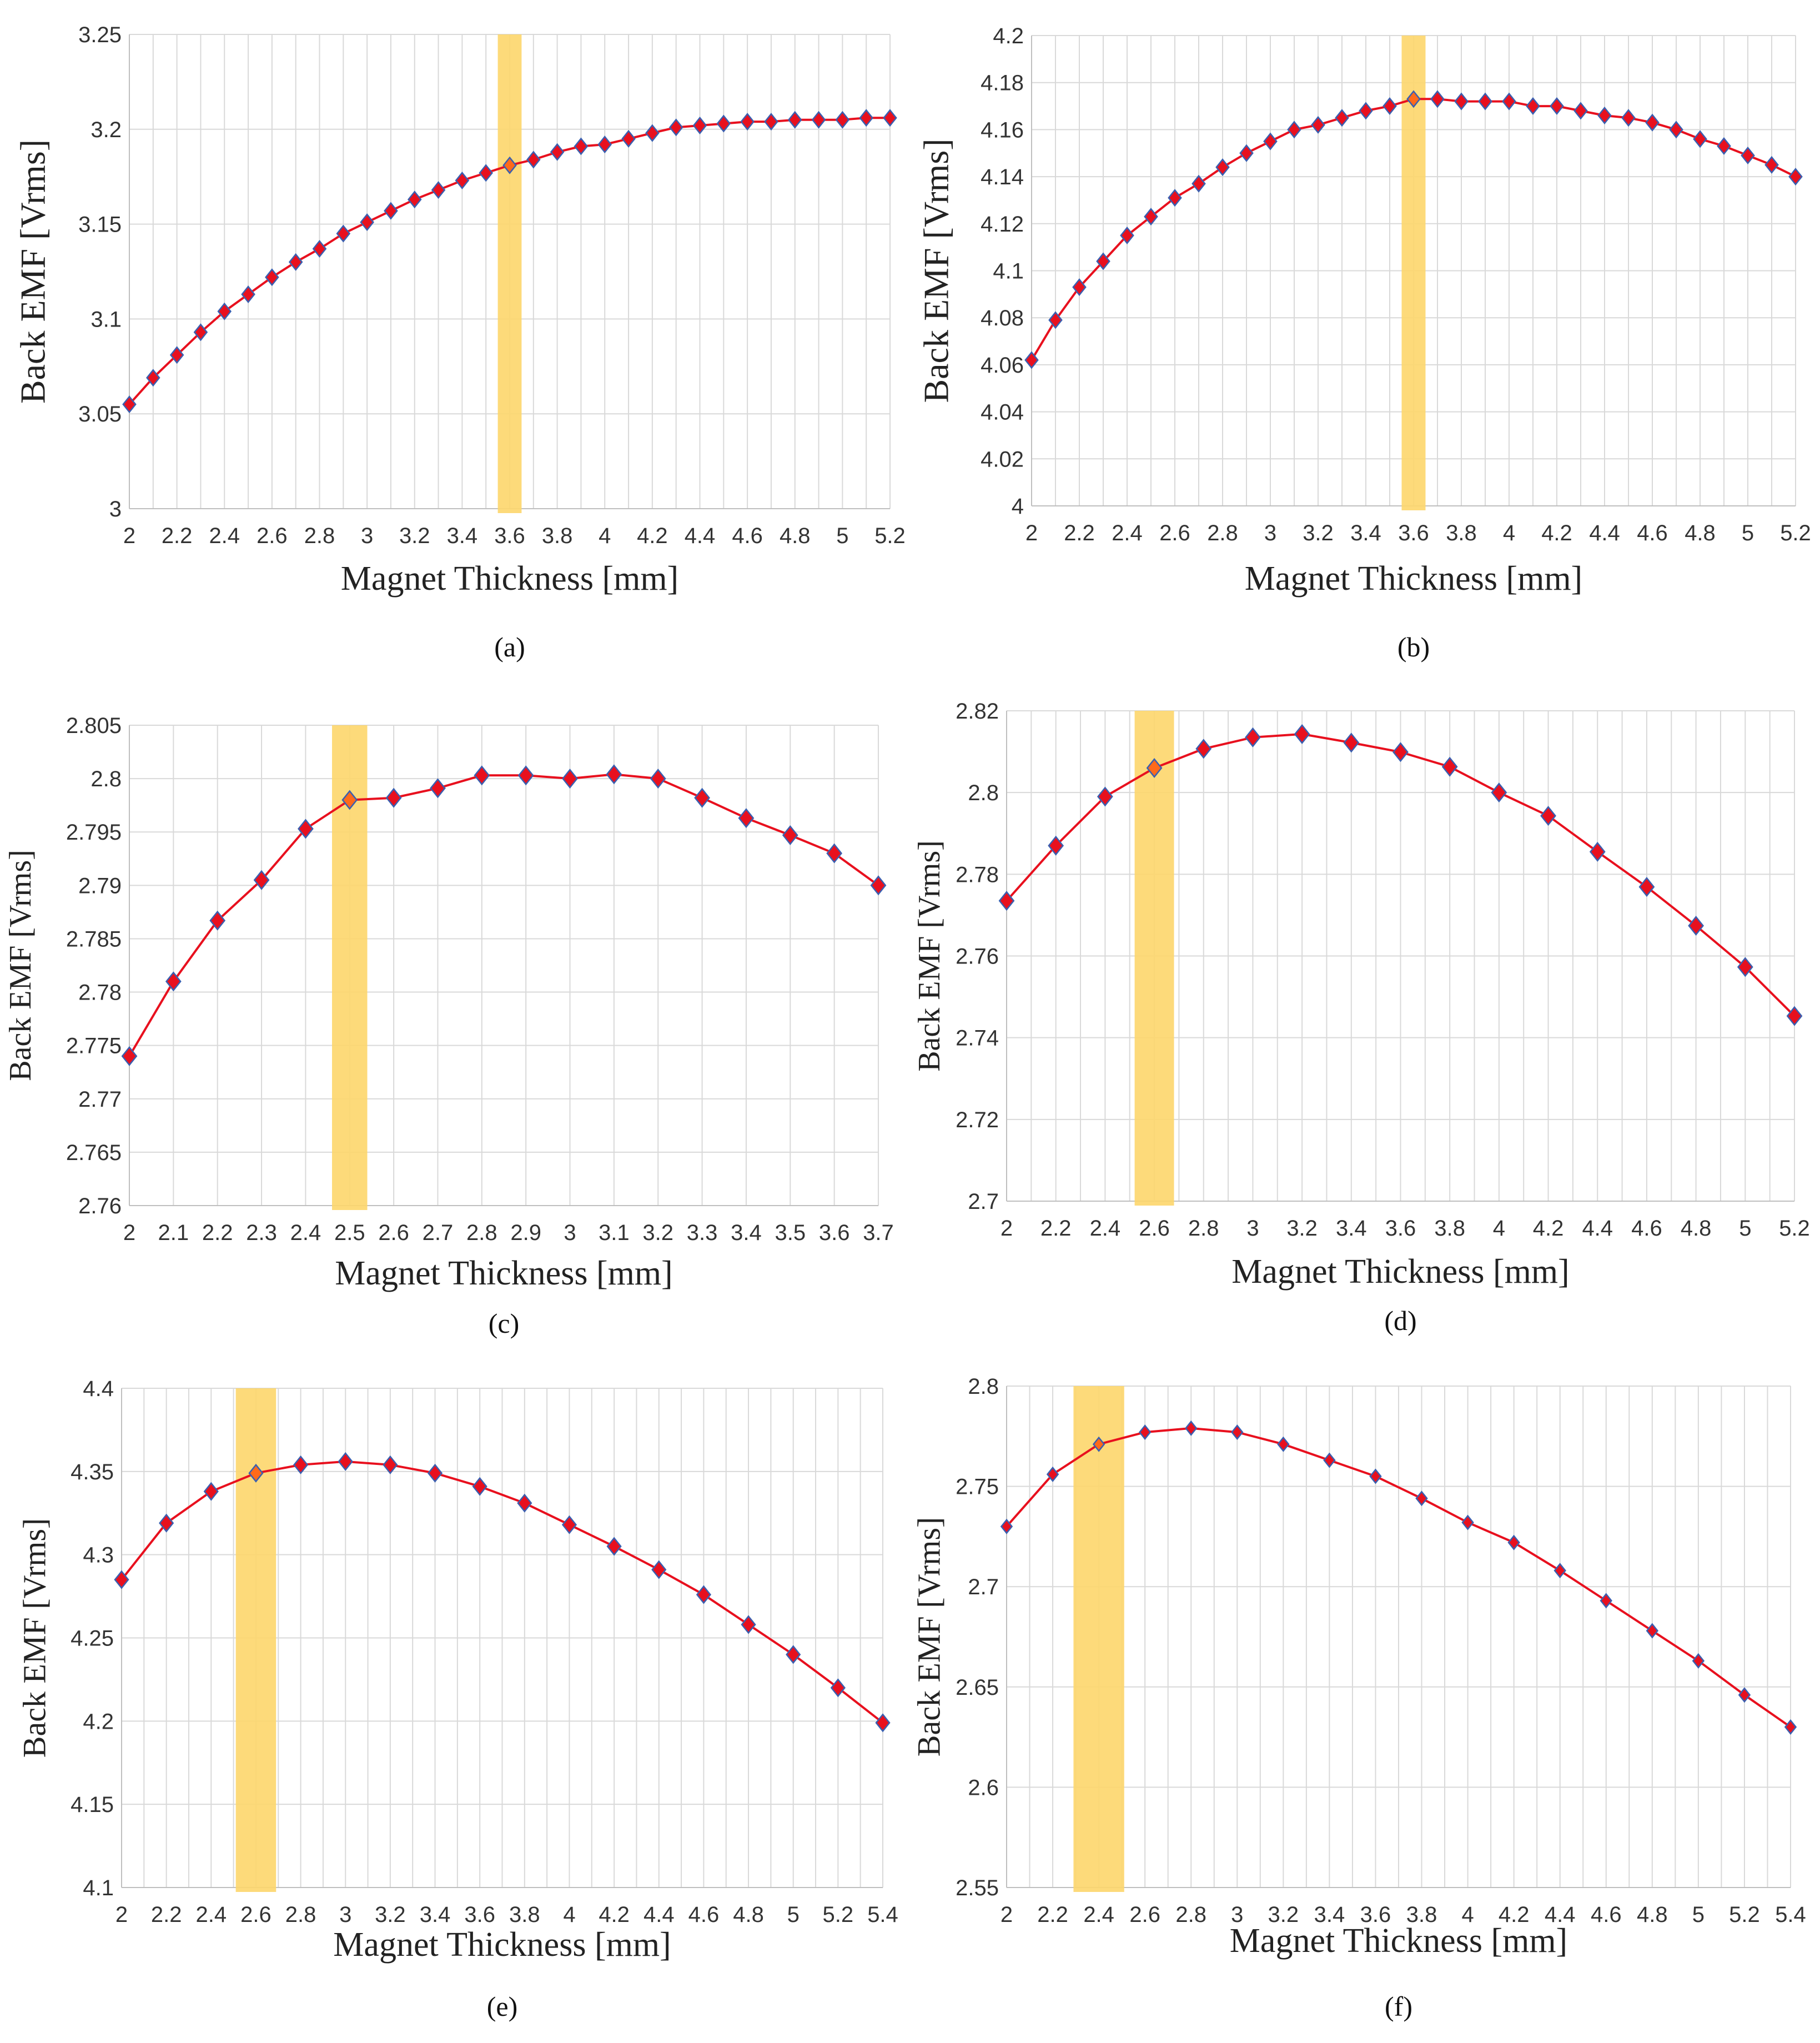 The width and height of the screenshot is (1820, 2043). Describe the element at coordinates (525, 1233) in the screenshot. I see `x-tick-label: 2.9` at that location.